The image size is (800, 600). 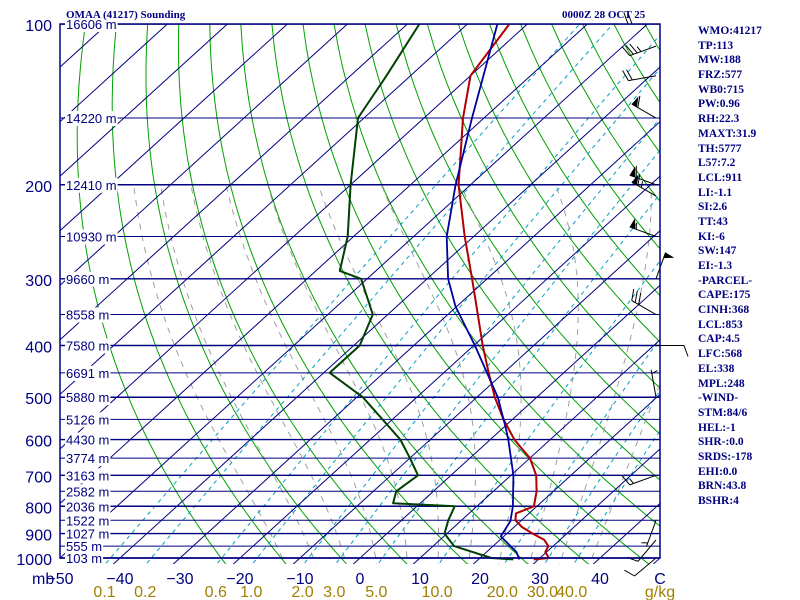 I want to click on mixing-ratio-label: 2.0, so click(x=302, y=592).